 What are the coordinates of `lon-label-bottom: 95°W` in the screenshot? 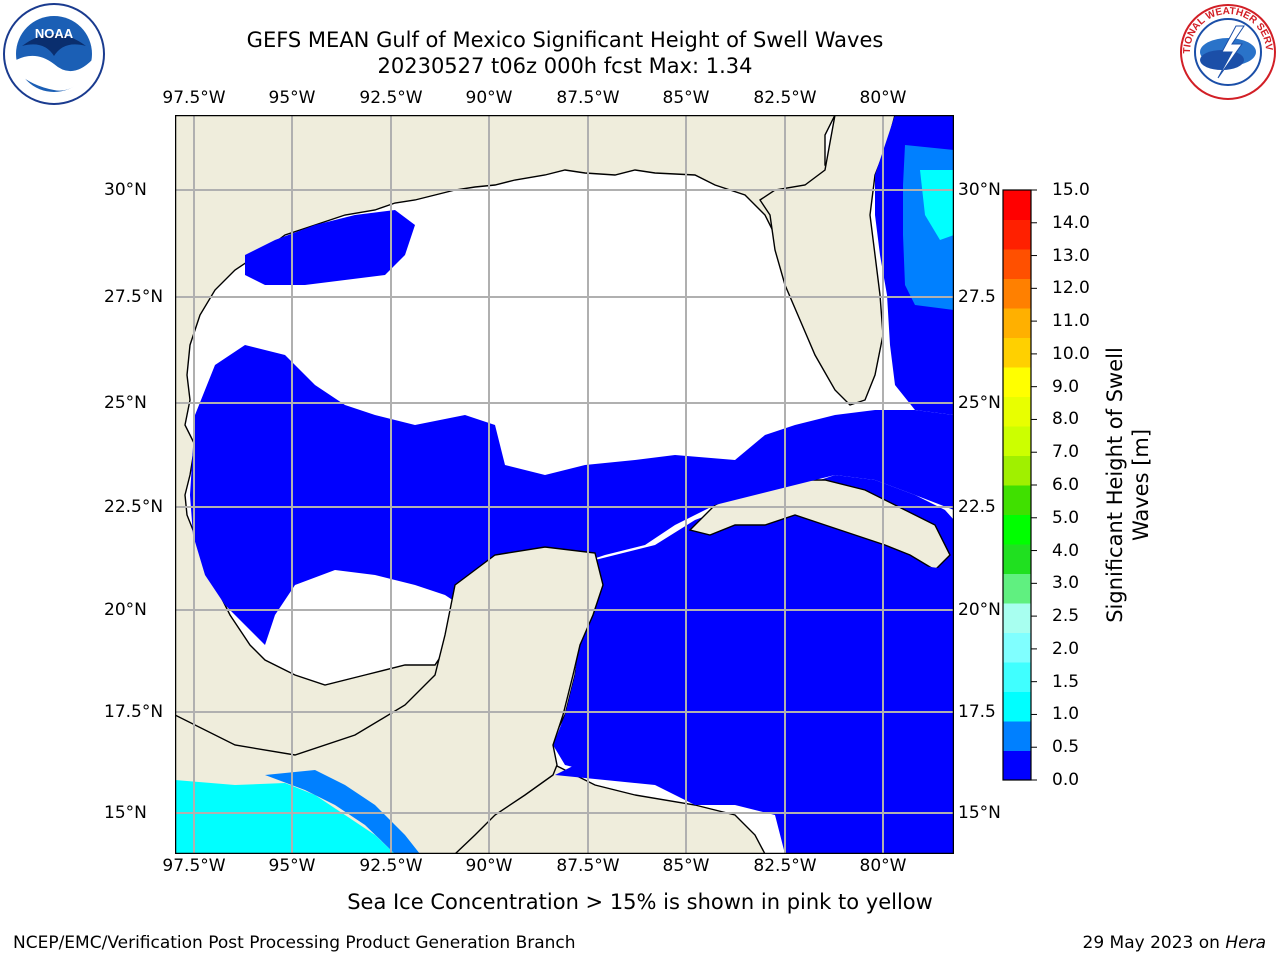 It's located at (292, 866).